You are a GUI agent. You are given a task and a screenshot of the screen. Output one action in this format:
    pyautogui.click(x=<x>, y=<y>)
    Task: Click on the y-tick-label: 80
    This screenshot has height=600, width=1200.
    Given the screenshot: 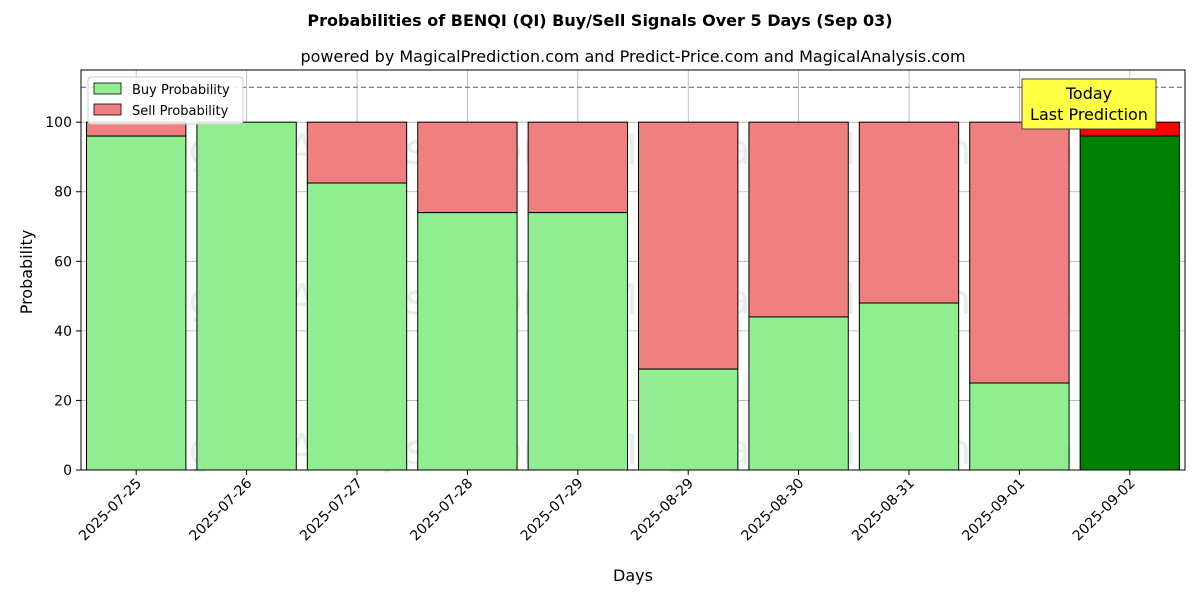 What is the action you would take?
    pyautogui.click(x=63, y=193)
    